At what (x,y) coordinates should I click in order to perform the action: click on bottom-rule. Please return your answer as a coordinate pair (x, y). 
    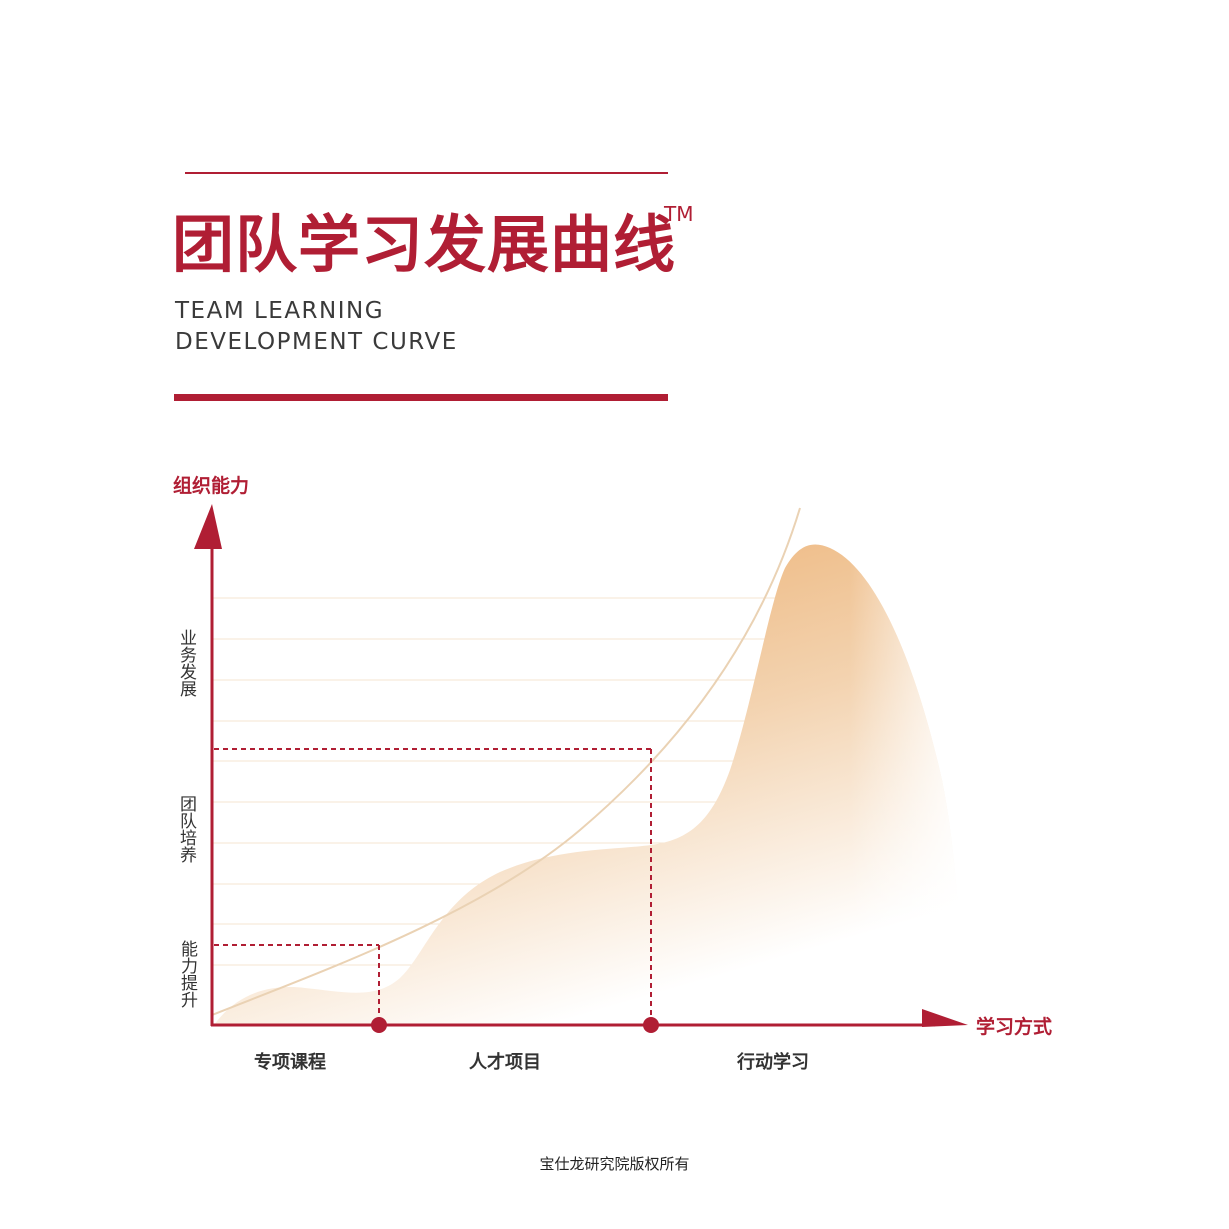
    Looking at the image, I should click on (421, 397).